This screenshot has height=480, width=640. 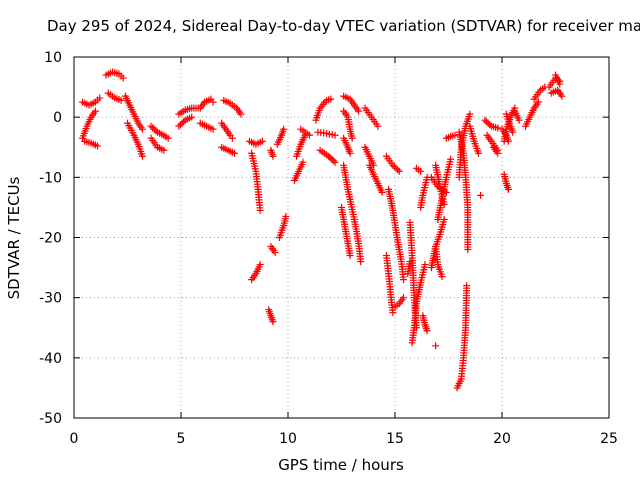 I want to click on y-tick-label: 10, so click(x=53, y=58).